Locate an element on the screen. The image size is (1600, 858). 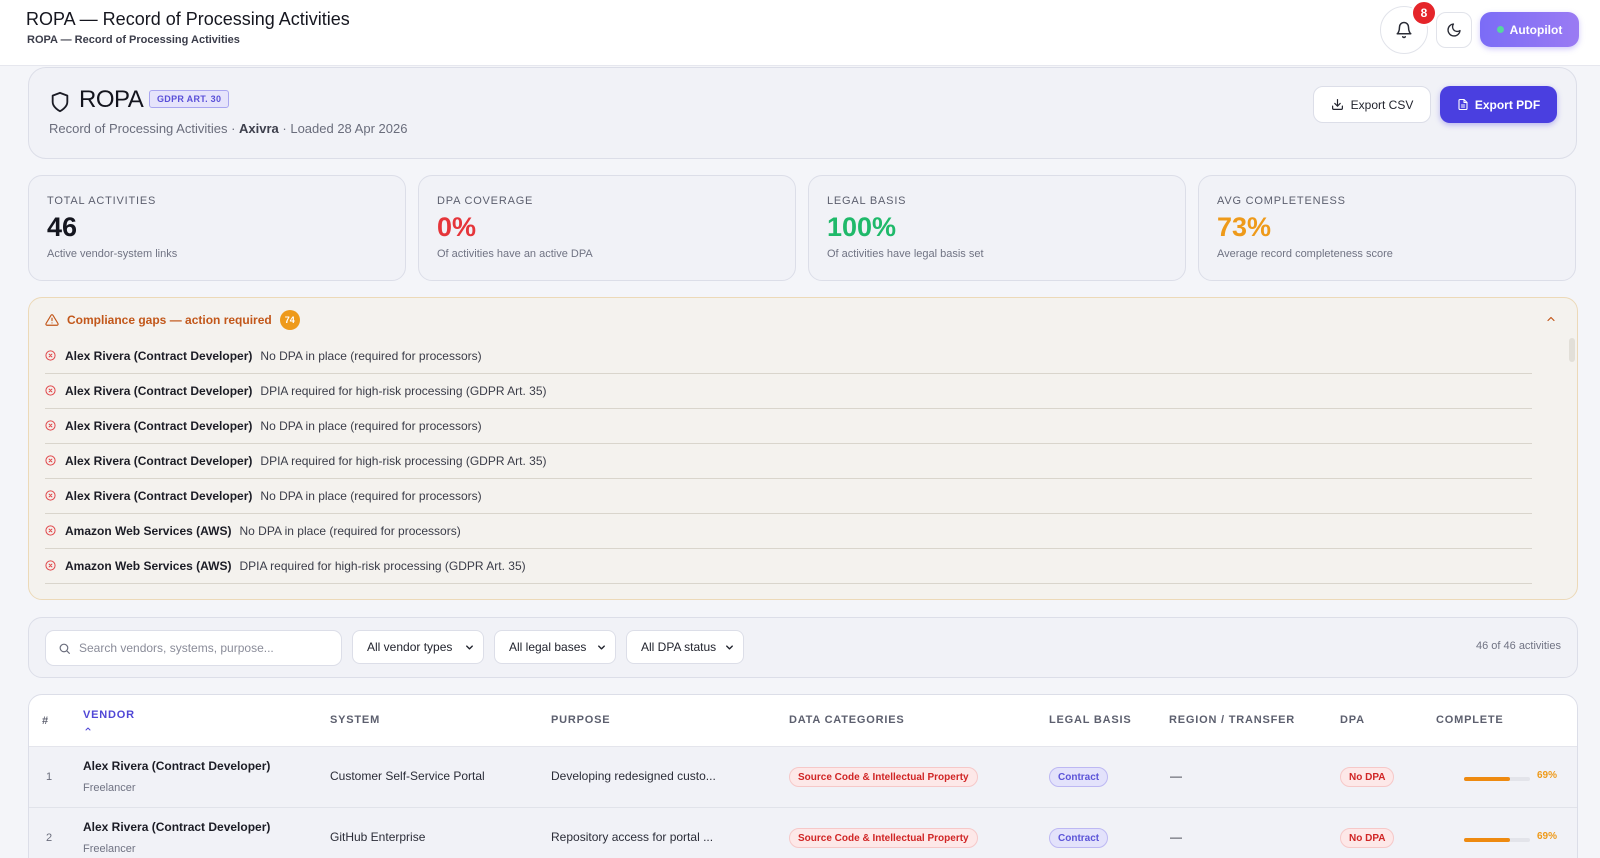
legal-basis-select: All legal bases is located at coordinates (555, 647).